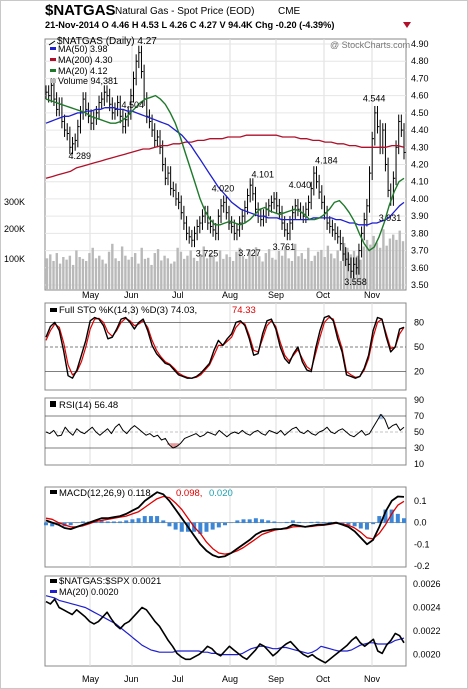 Image resolution: width=468 pixels, height=689 pixels. What do you see at coordinates (420, 251) in the screenshot?
I see `price-tick-12: 3.70` at bounding box center [420, 251].